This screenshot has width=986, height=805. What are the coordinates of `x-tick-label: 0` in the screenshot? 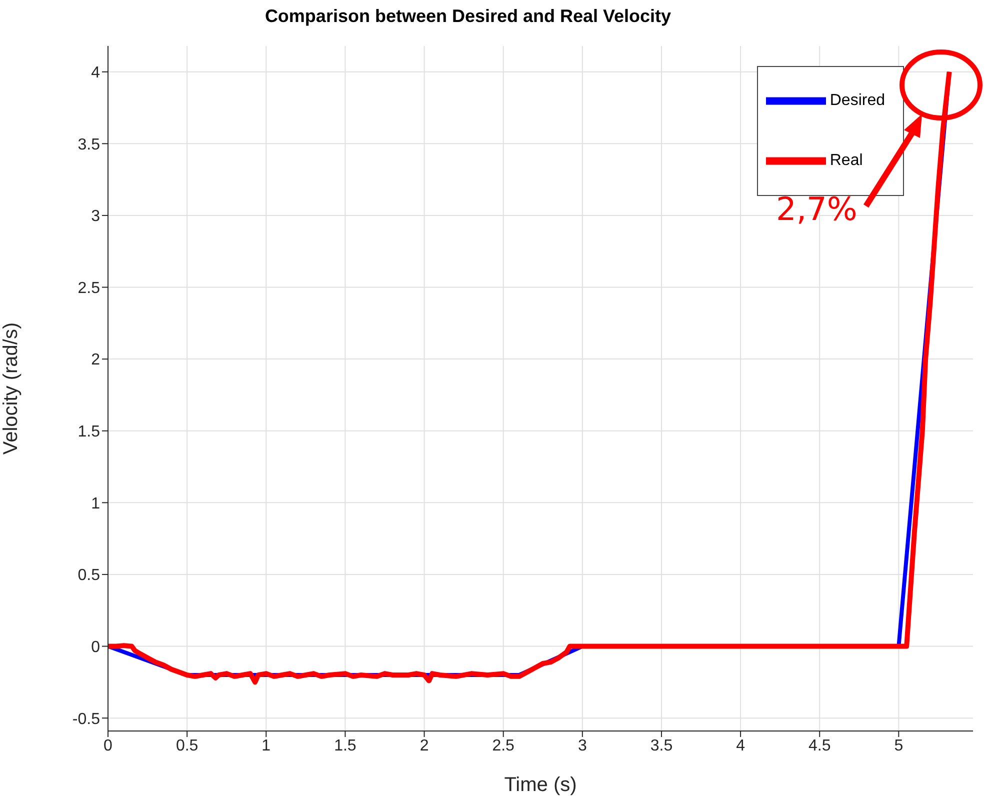 It's located at (108, 745).